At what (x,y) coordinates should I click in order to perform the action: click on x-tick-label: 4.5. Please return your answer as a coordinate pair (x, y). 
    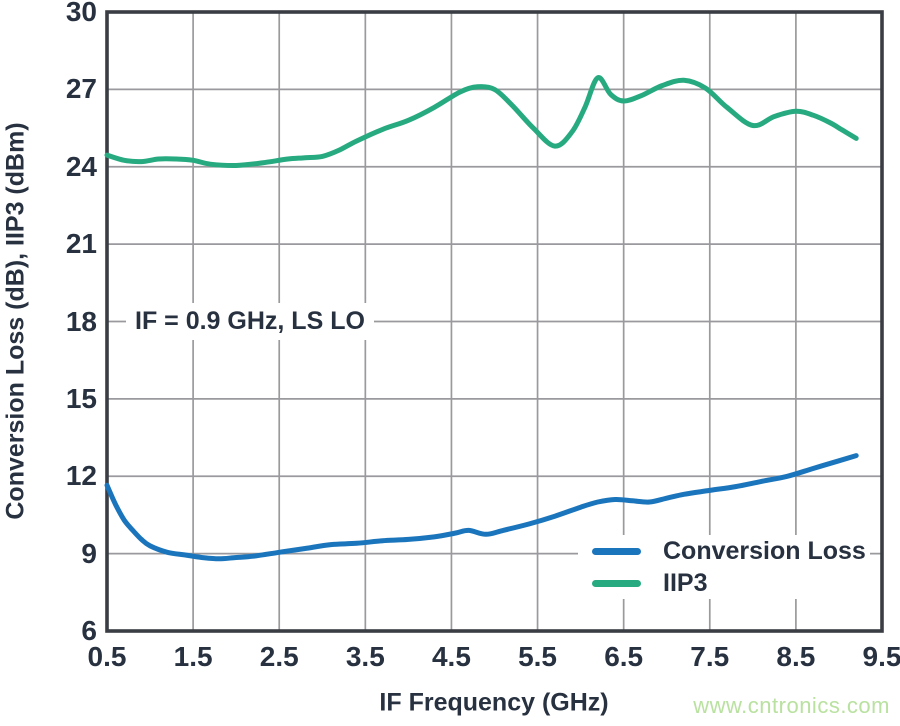
    Looking at the image, I should click on (451, 656).